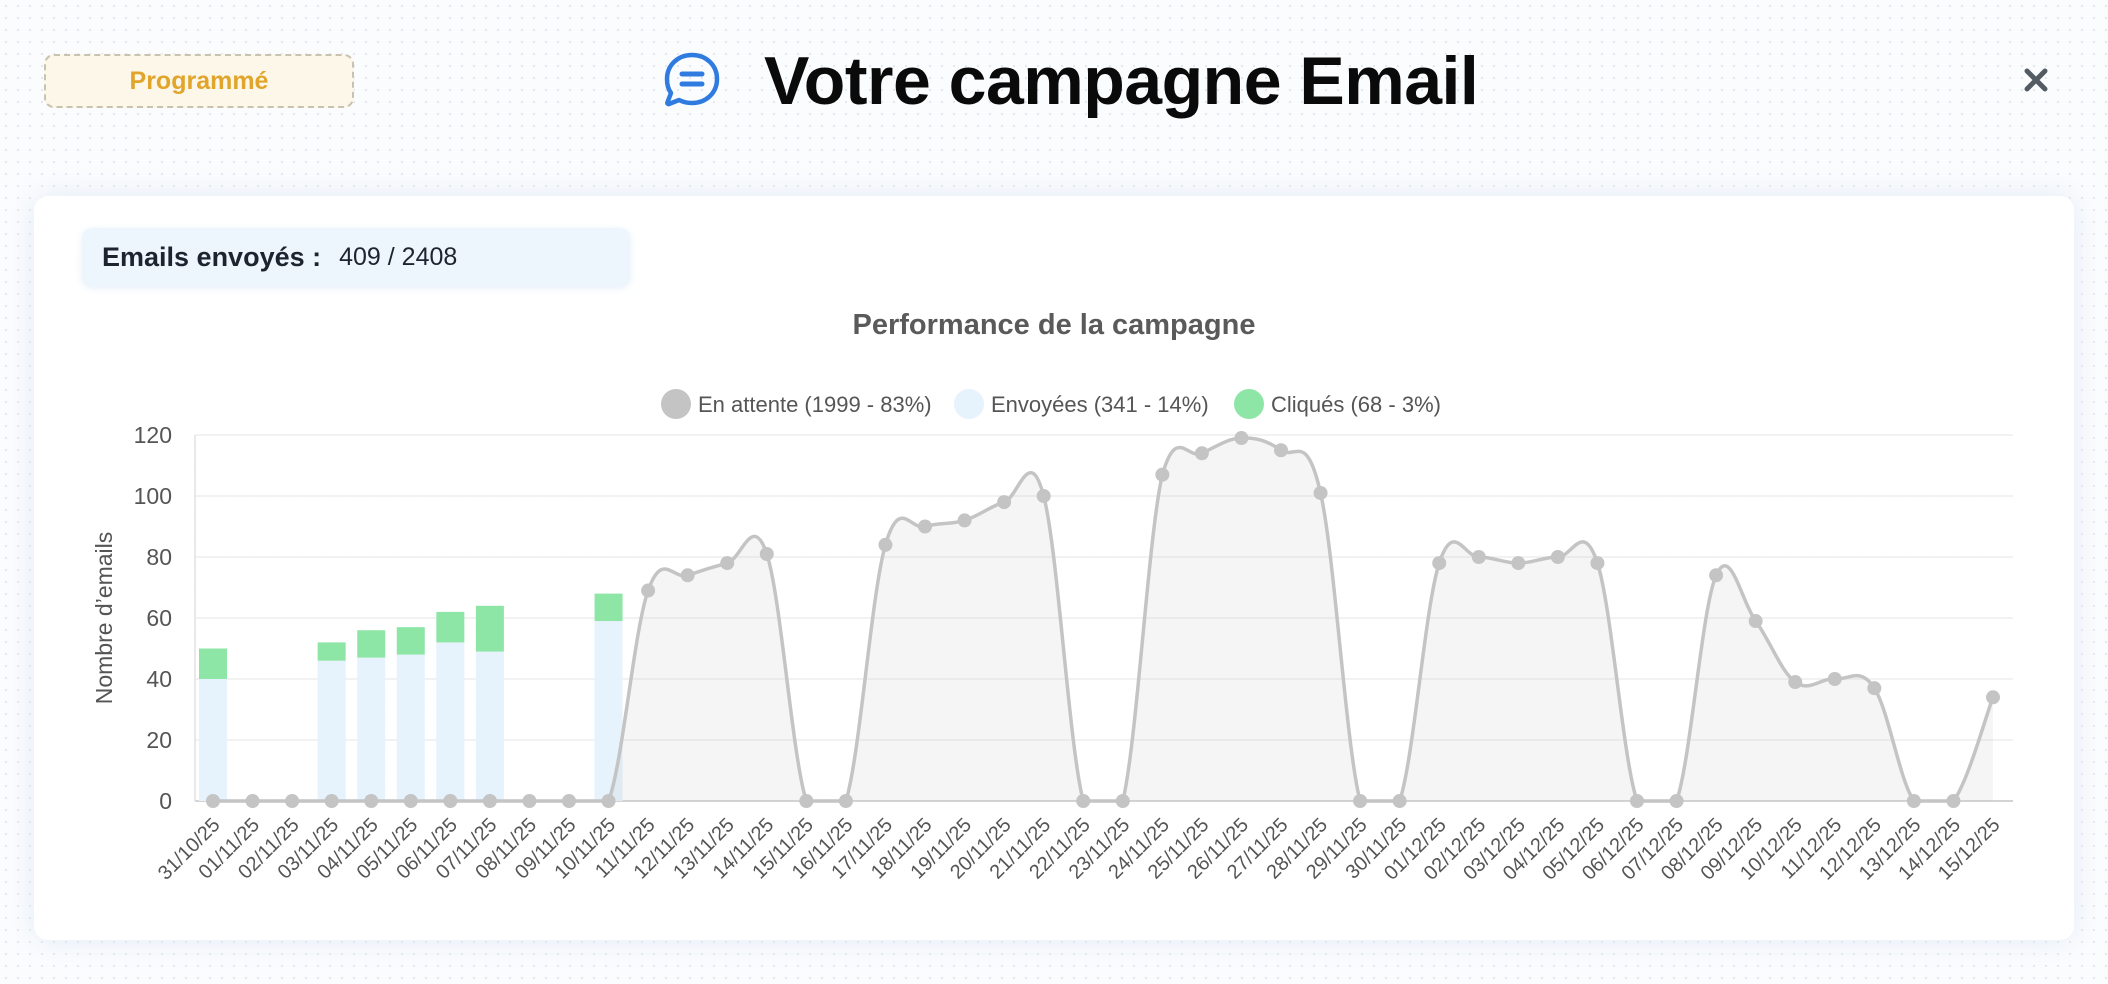 The width and height of the screenshot is (2108, 984). What do you see at coordinates (159, 557) in the screenshot?
I see `y-tick-label: 80` at bounding box center [159, 557].